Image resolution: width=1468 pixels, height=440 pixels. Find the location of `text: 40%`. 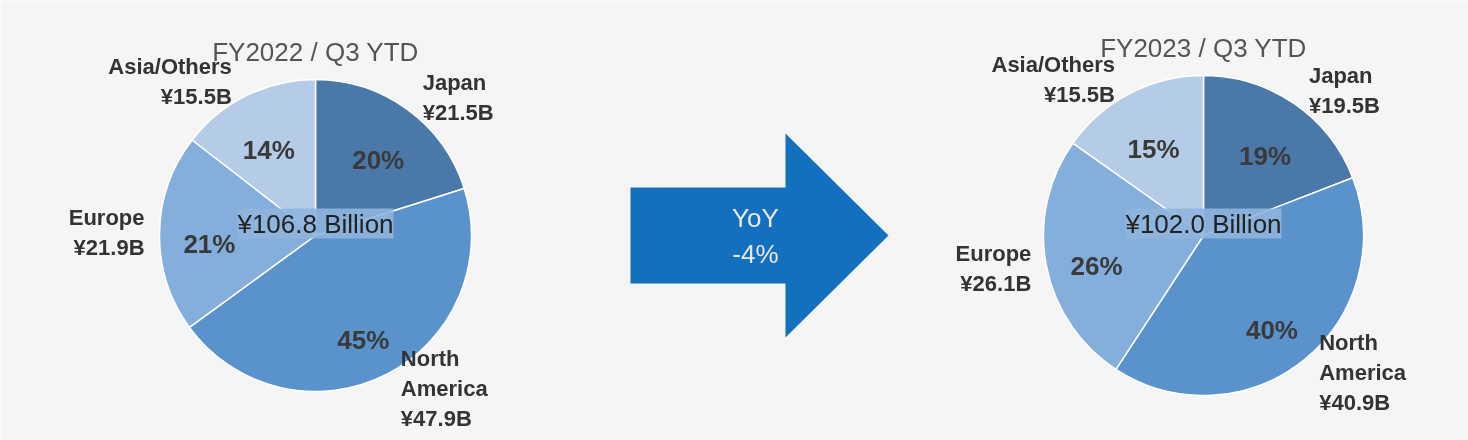

text: 40% is located at coordinates (1271, 330).